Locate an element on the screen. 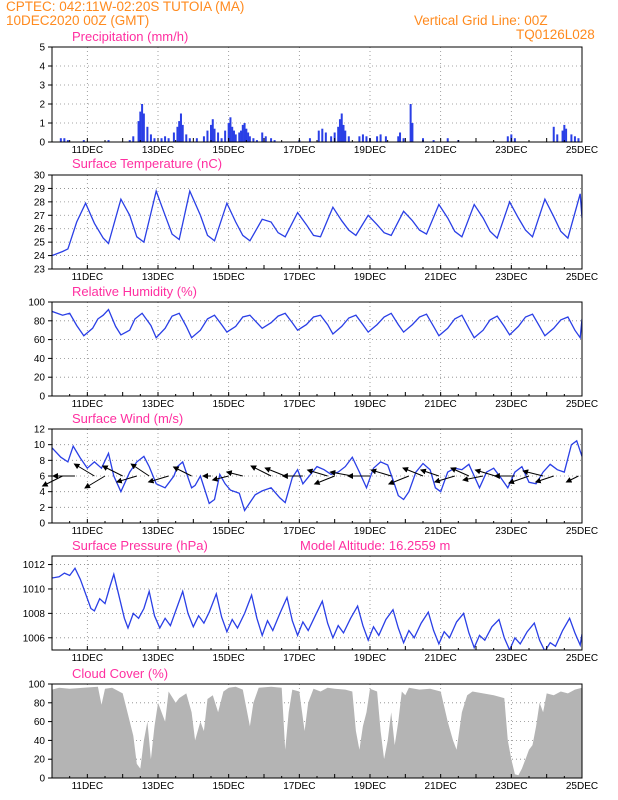 This screenshot has height=800, width=618. cloud-xtick-label: 25DEC is located at coordinates (582, 786).